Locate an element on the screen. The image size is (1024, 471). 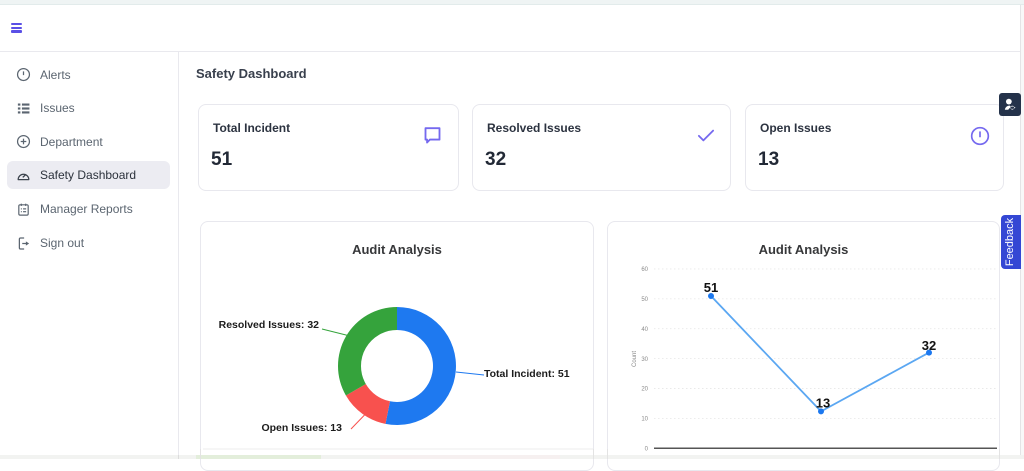
svg-text: 0 is located at coordinates (647, 450).